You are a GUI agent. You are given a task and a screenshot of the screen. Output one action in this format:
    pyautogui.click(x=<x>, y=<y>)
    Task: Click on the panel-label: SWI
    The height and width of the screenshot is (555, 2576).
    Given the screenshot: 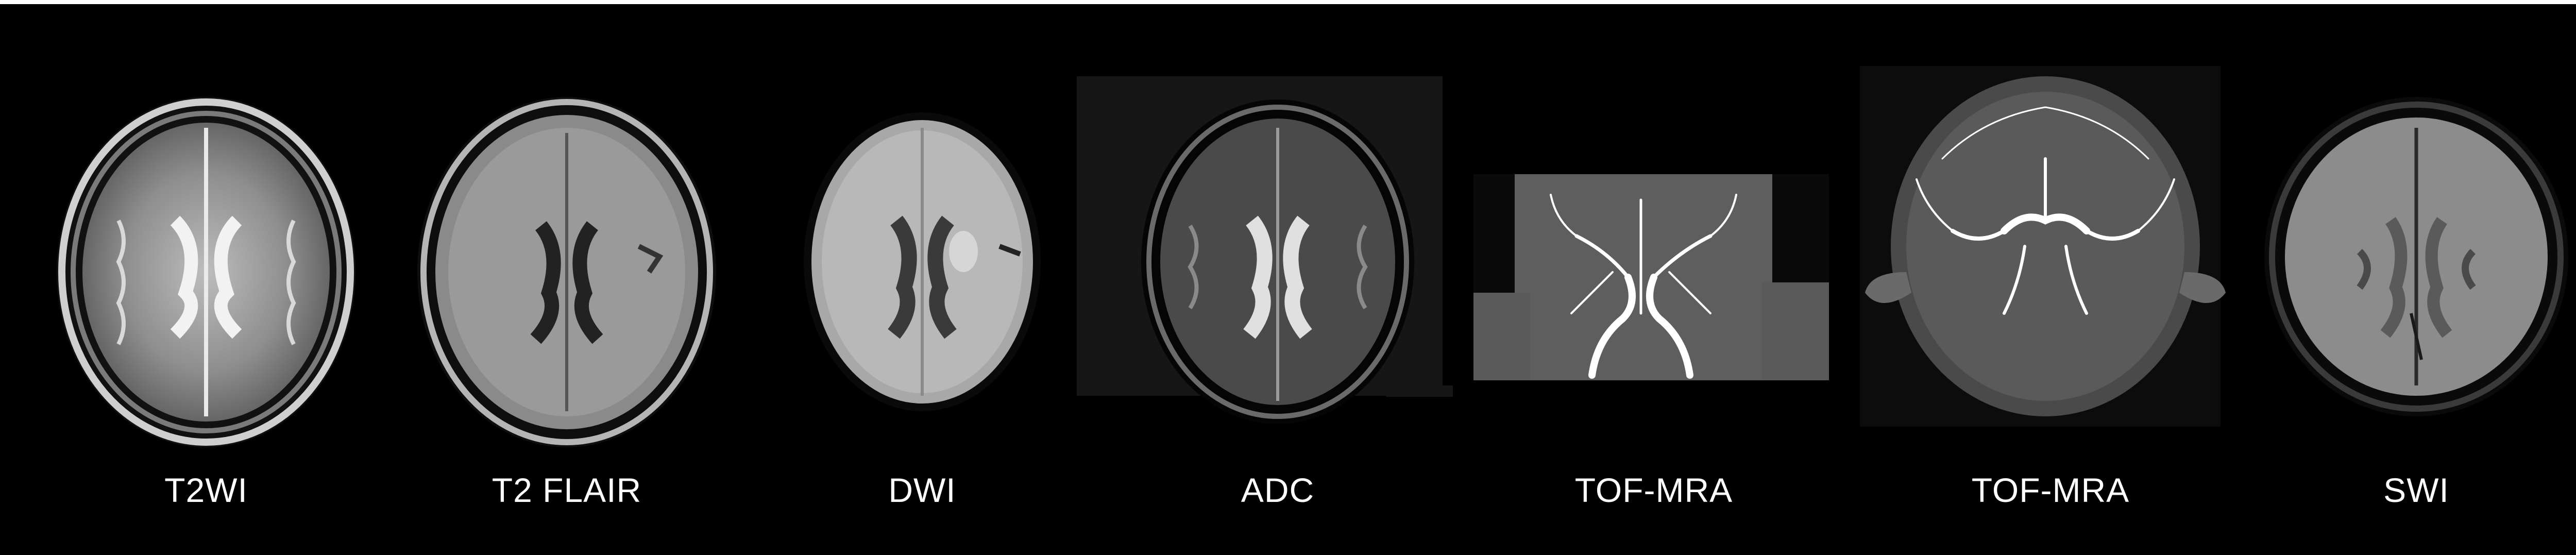 What is the action you would take?
    pyautogui.click(x=2416, y=490)
    